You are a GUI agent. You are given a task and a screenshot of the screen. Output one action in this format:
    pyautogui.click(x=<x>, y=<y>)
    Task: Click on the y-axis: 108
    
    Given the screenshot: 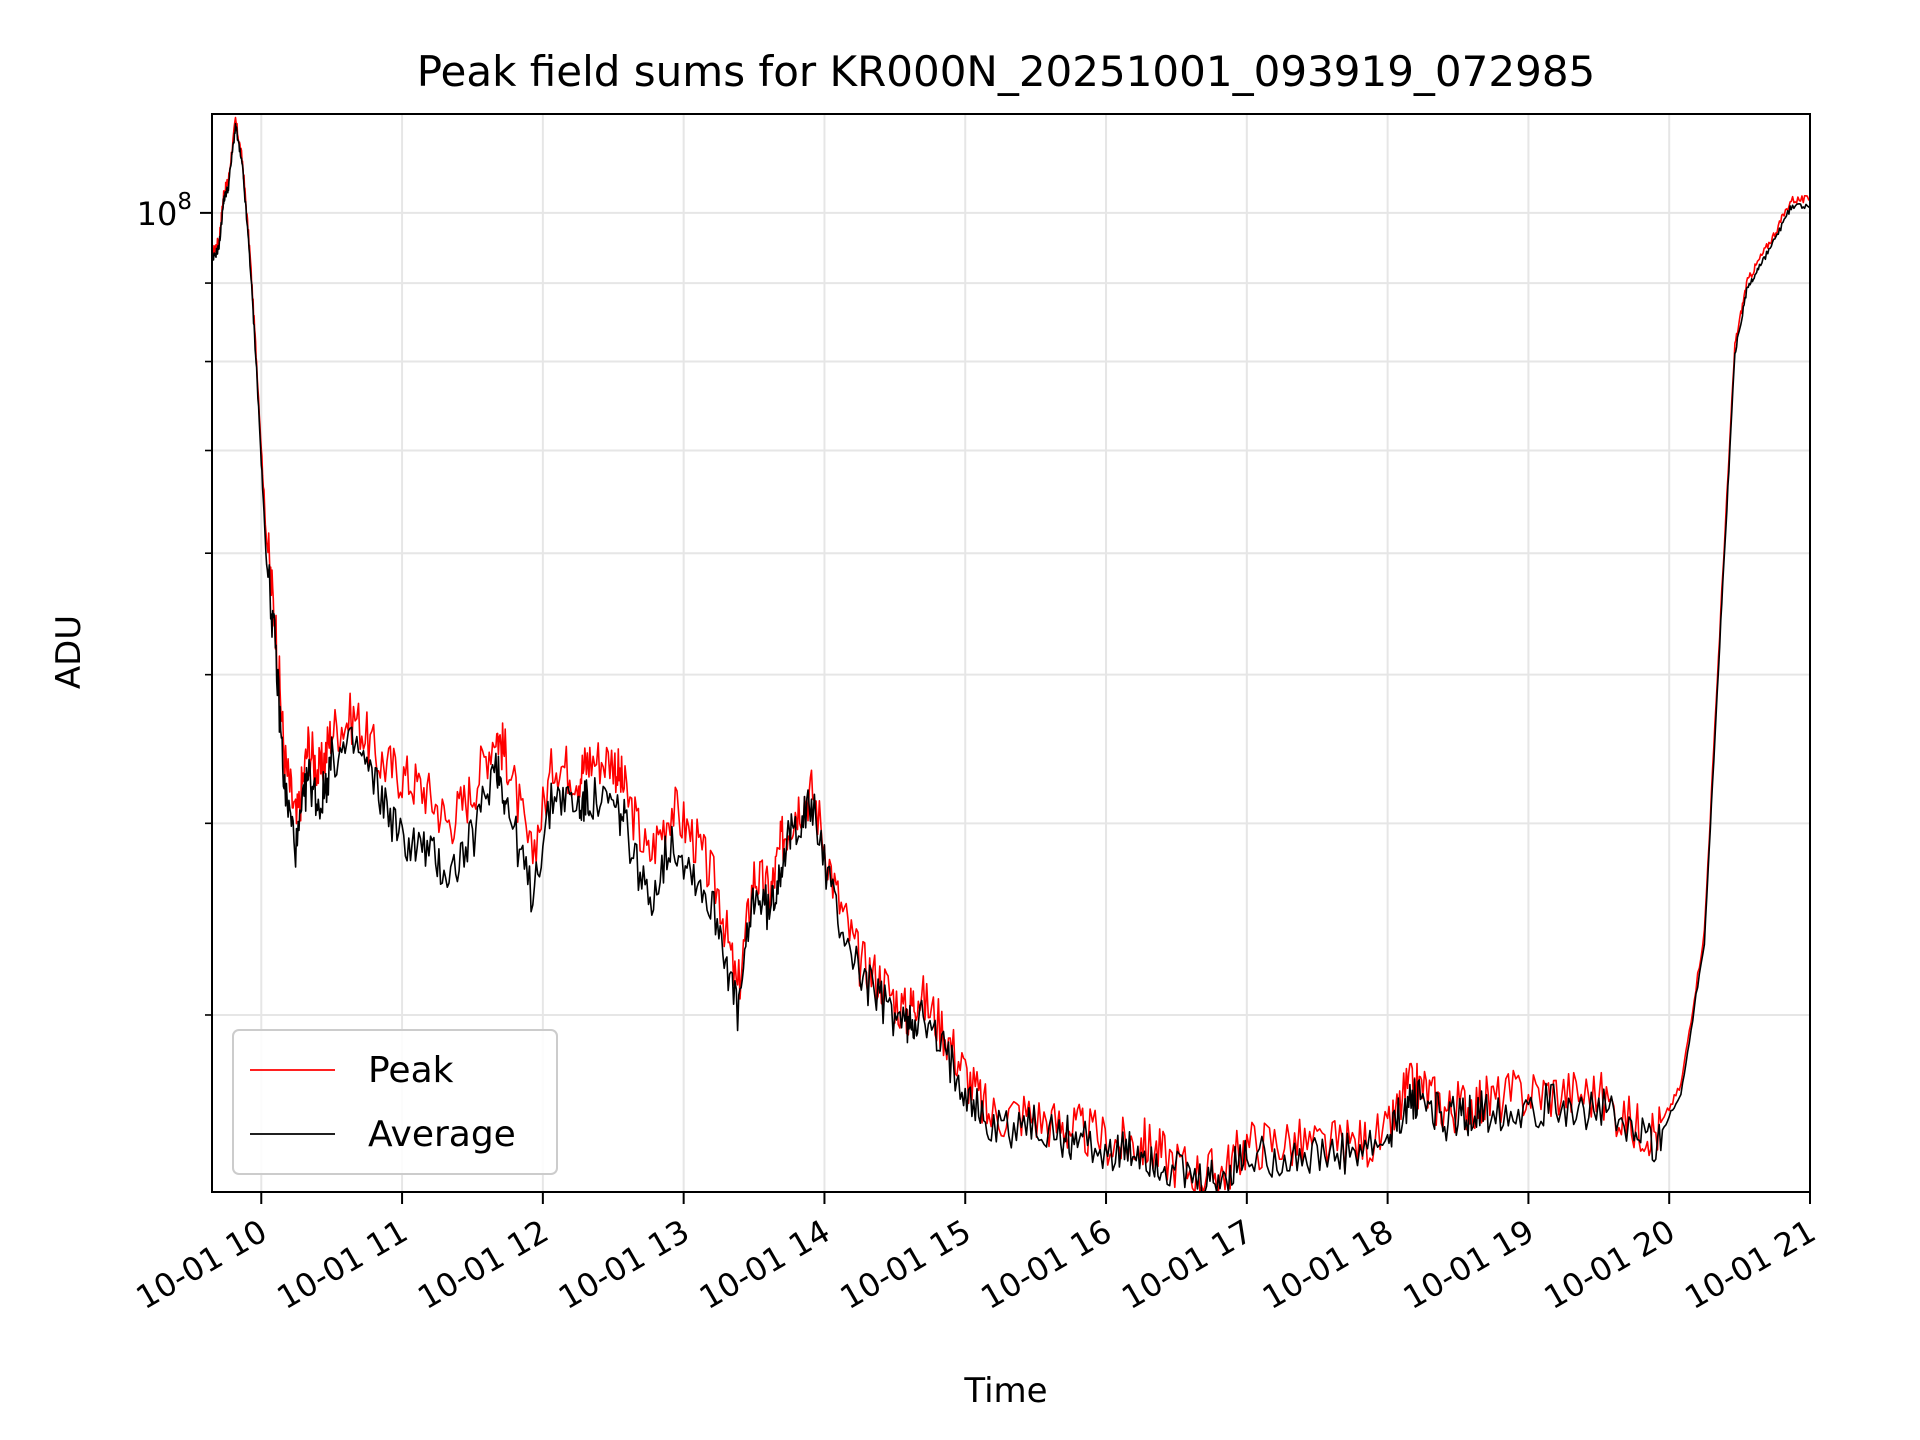 What is the action you would take?
    pyautogui.click(x=174, y=602)
    